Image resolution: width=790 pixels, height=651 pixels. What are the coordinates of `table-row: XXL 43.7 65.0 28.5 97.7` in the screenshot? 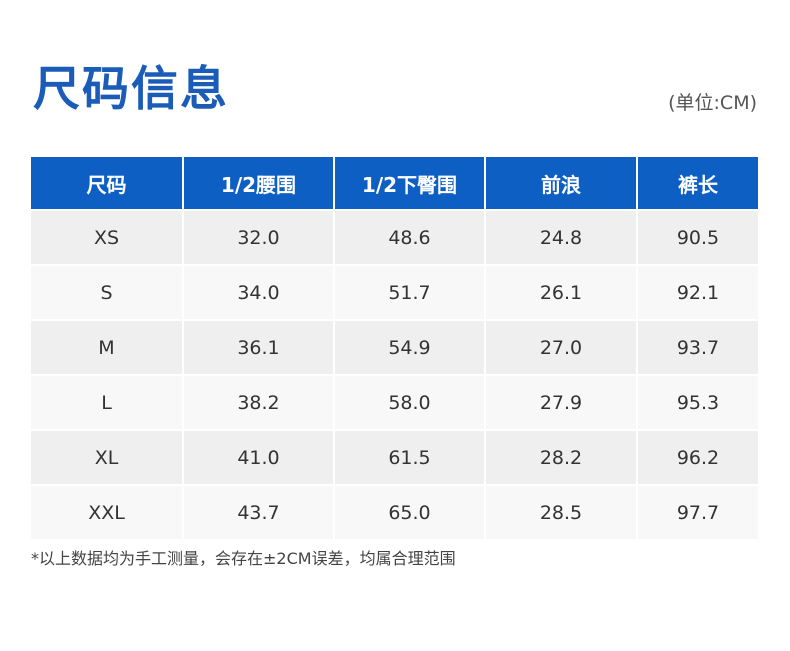 It's located at (394, 511).